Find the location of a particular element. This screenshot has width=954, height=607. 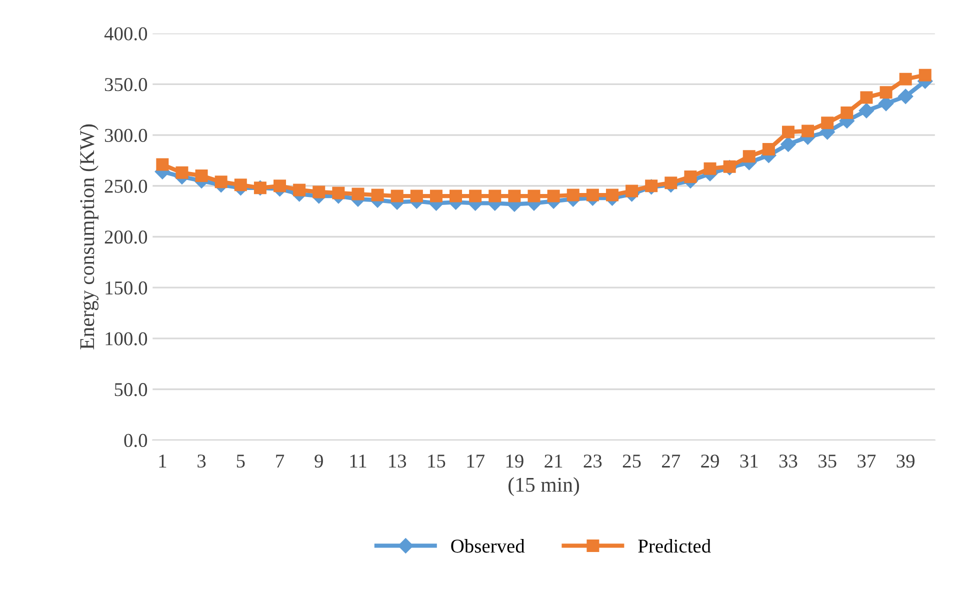

x-tick-label: 39 is located at coordinates (905, 461).